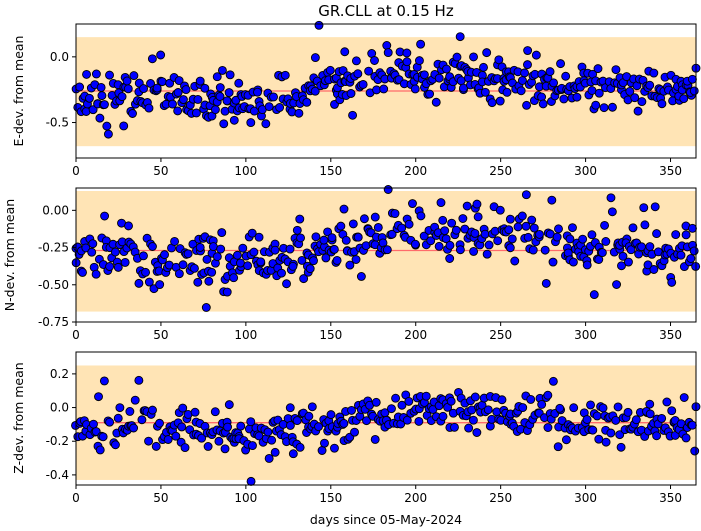 This screenshot has height=531, width=701. I want to click on y-tick-label: 0.0, so click(59, 57).